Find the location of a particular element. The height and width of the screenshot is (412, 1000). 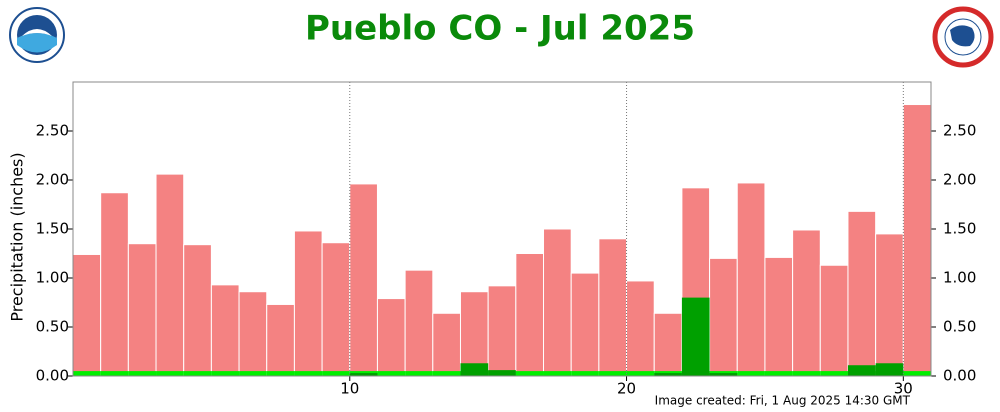

y-tick-label-right: 0.00 is located at coordinates (959, 376).